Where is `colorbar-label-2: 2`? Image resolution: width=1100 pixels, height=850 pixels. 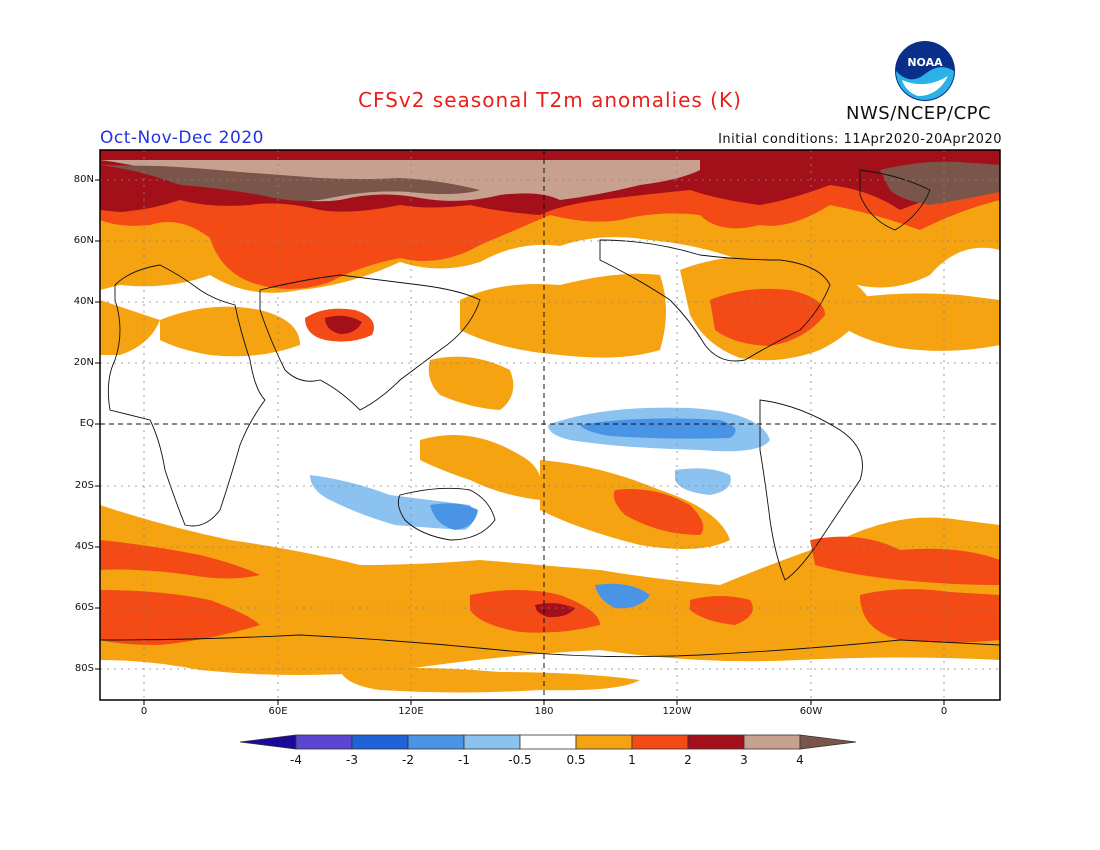 colorbar-label-2: 2 is located at coordinates (688, 760).